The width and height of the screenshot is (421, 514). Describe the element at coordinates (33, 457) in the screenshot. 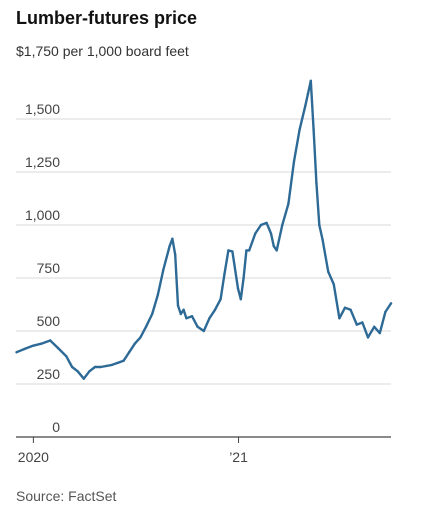

I see `x-tick-label: 2020` at that location.